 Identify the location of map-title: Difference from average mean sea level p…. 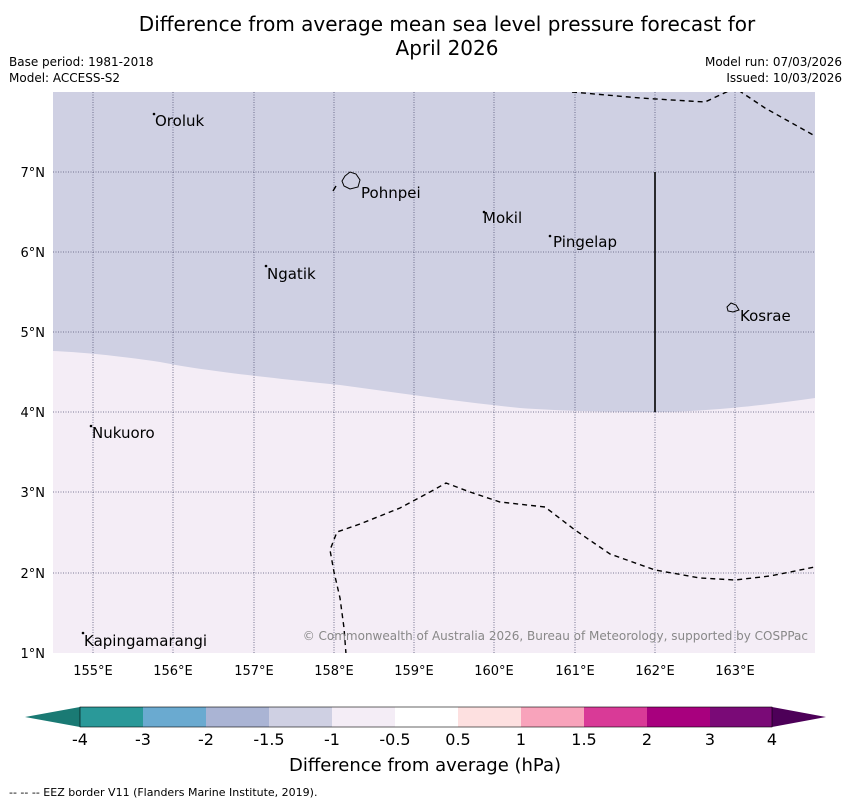
(425, 36).